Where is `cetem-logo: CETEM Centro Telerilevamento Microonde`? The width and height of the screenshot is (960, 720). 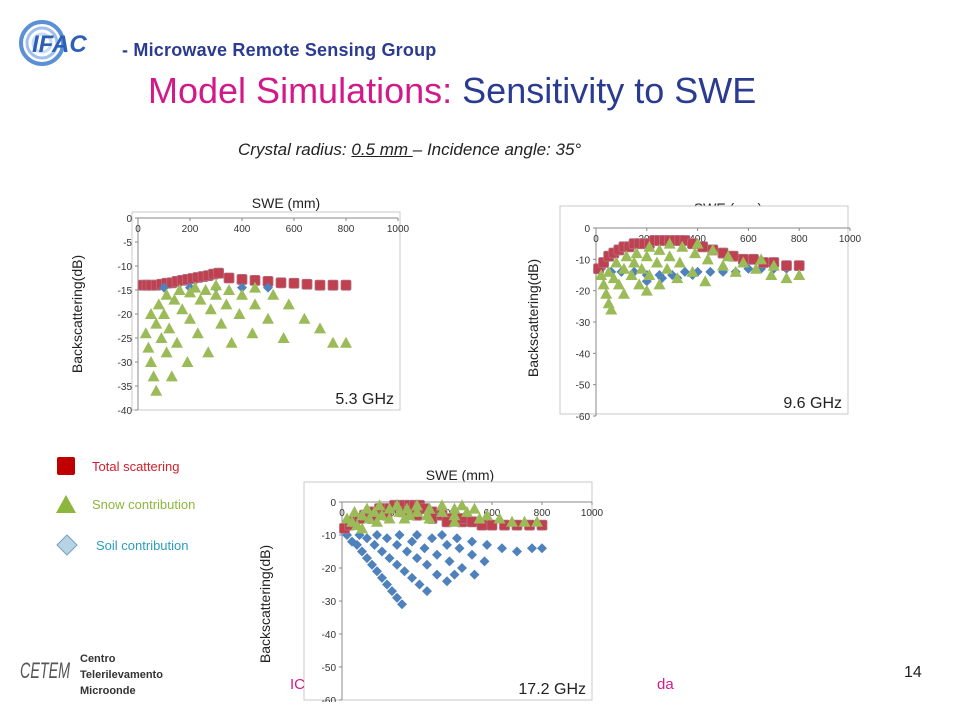 cetem-logo: CETEM Centro Telerilevamento Microonde is located at coordinates (91, 675).